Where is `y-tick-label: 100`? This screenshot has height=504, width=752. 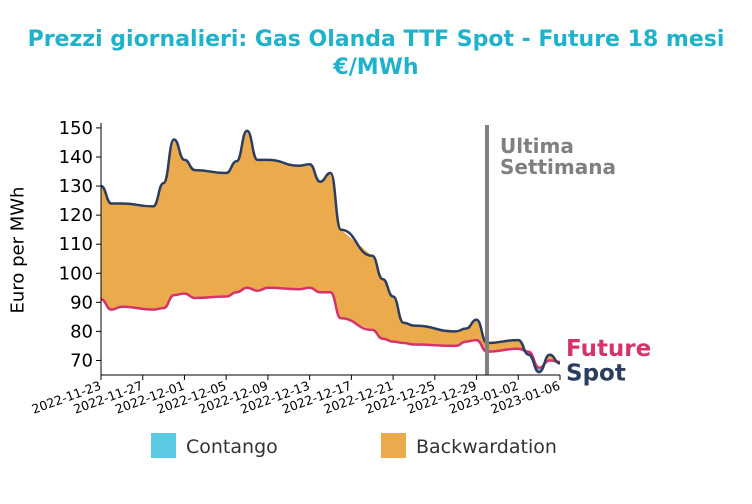
y-tick-label: 100 is located at coordinates (76, 273).